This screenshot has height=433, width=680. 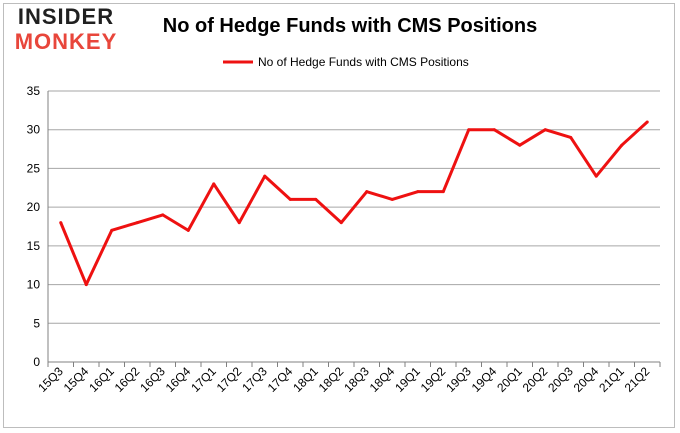 What do you see at coordinates (203, 379) in the screenshot?
I see `x-tick-label: 17Q1` at bounding box center [203, 379].